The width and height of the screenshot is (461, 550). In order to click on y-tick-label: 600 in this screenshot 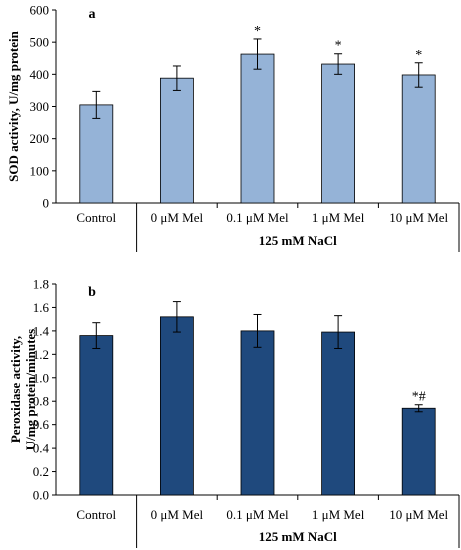, I will do `click(40, 10)`.